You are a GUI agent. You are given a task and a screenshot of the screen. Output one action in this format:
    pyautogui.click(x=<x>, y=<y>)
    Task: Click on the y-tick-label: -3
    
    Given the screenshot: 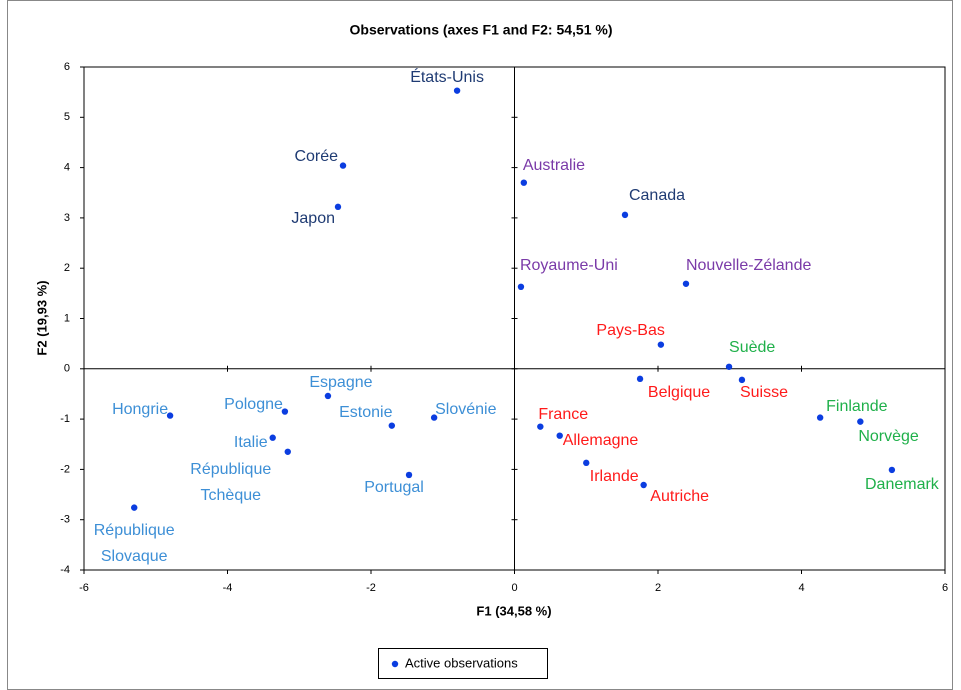 What is the action you would take?
    pyautogui.click(x=65, y=520)
    